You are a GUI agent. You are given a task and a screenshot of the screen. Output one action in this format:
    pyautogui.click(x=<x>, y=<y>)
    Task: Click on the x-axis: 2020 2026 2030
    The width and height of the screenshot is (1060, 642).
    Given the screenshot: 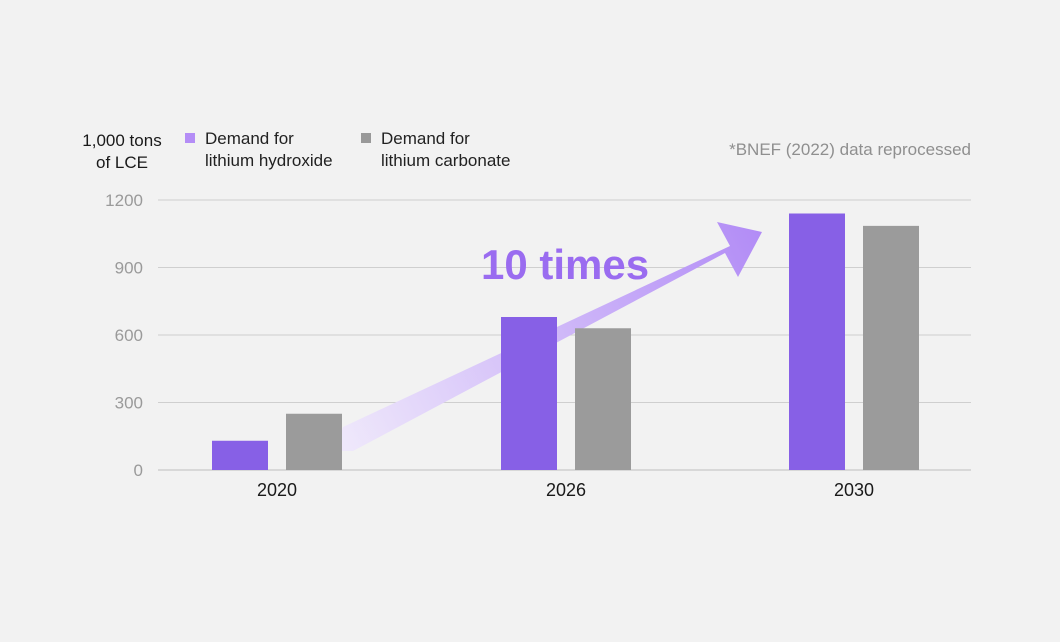 What is the action you would take?
    pyautogui.click(x=565, y=490)
    